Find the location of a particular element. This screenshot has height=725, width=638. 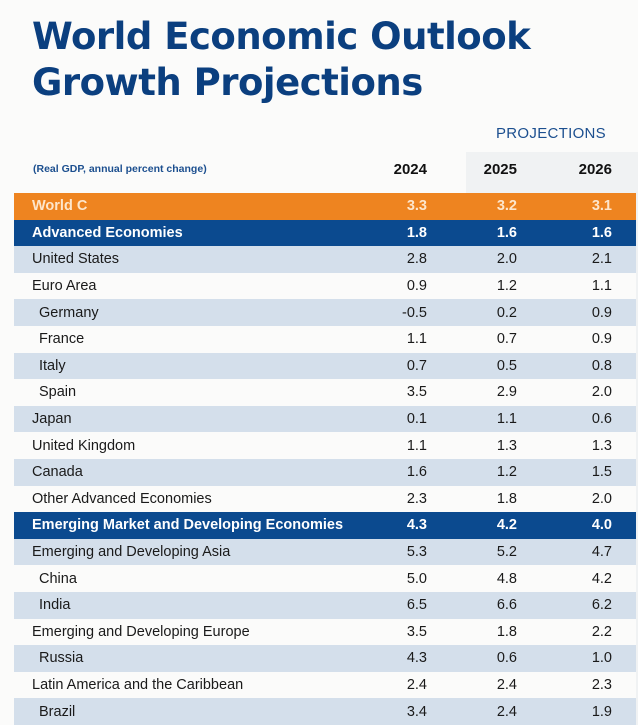

row-label: United Kingdom is located at coordinates (84, 445).